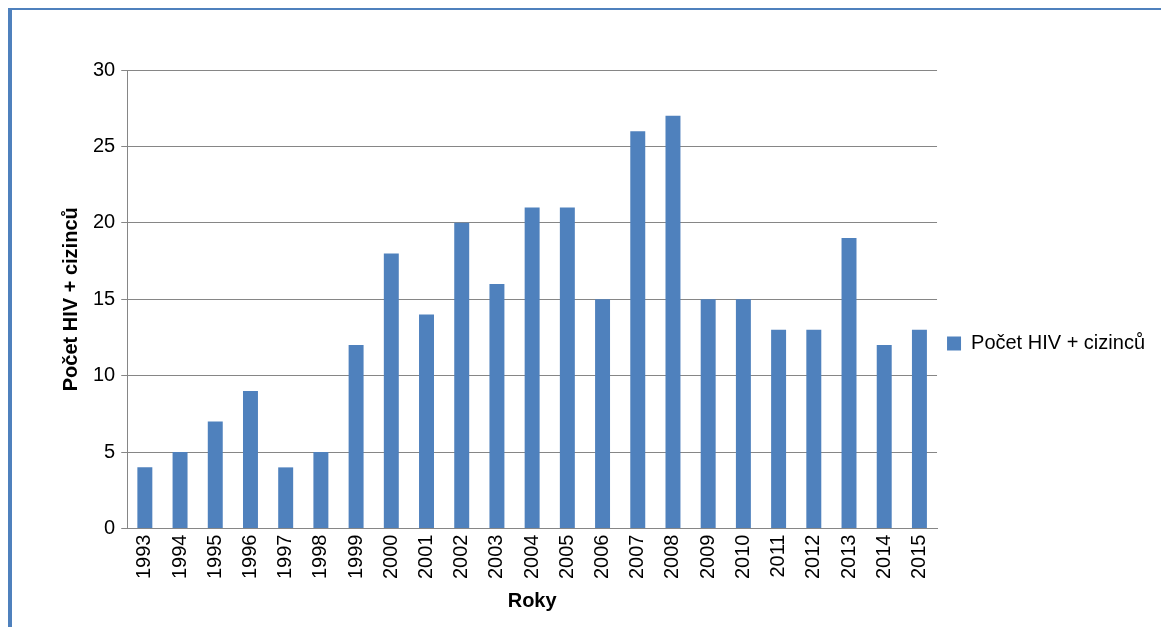 Image resolution: width=1165 pixels, height=627 pixels. What do you see at coordinates (636, 557) in the screenshot?
I see `x-tick-label: 2007` at bounding box center [636, 557].